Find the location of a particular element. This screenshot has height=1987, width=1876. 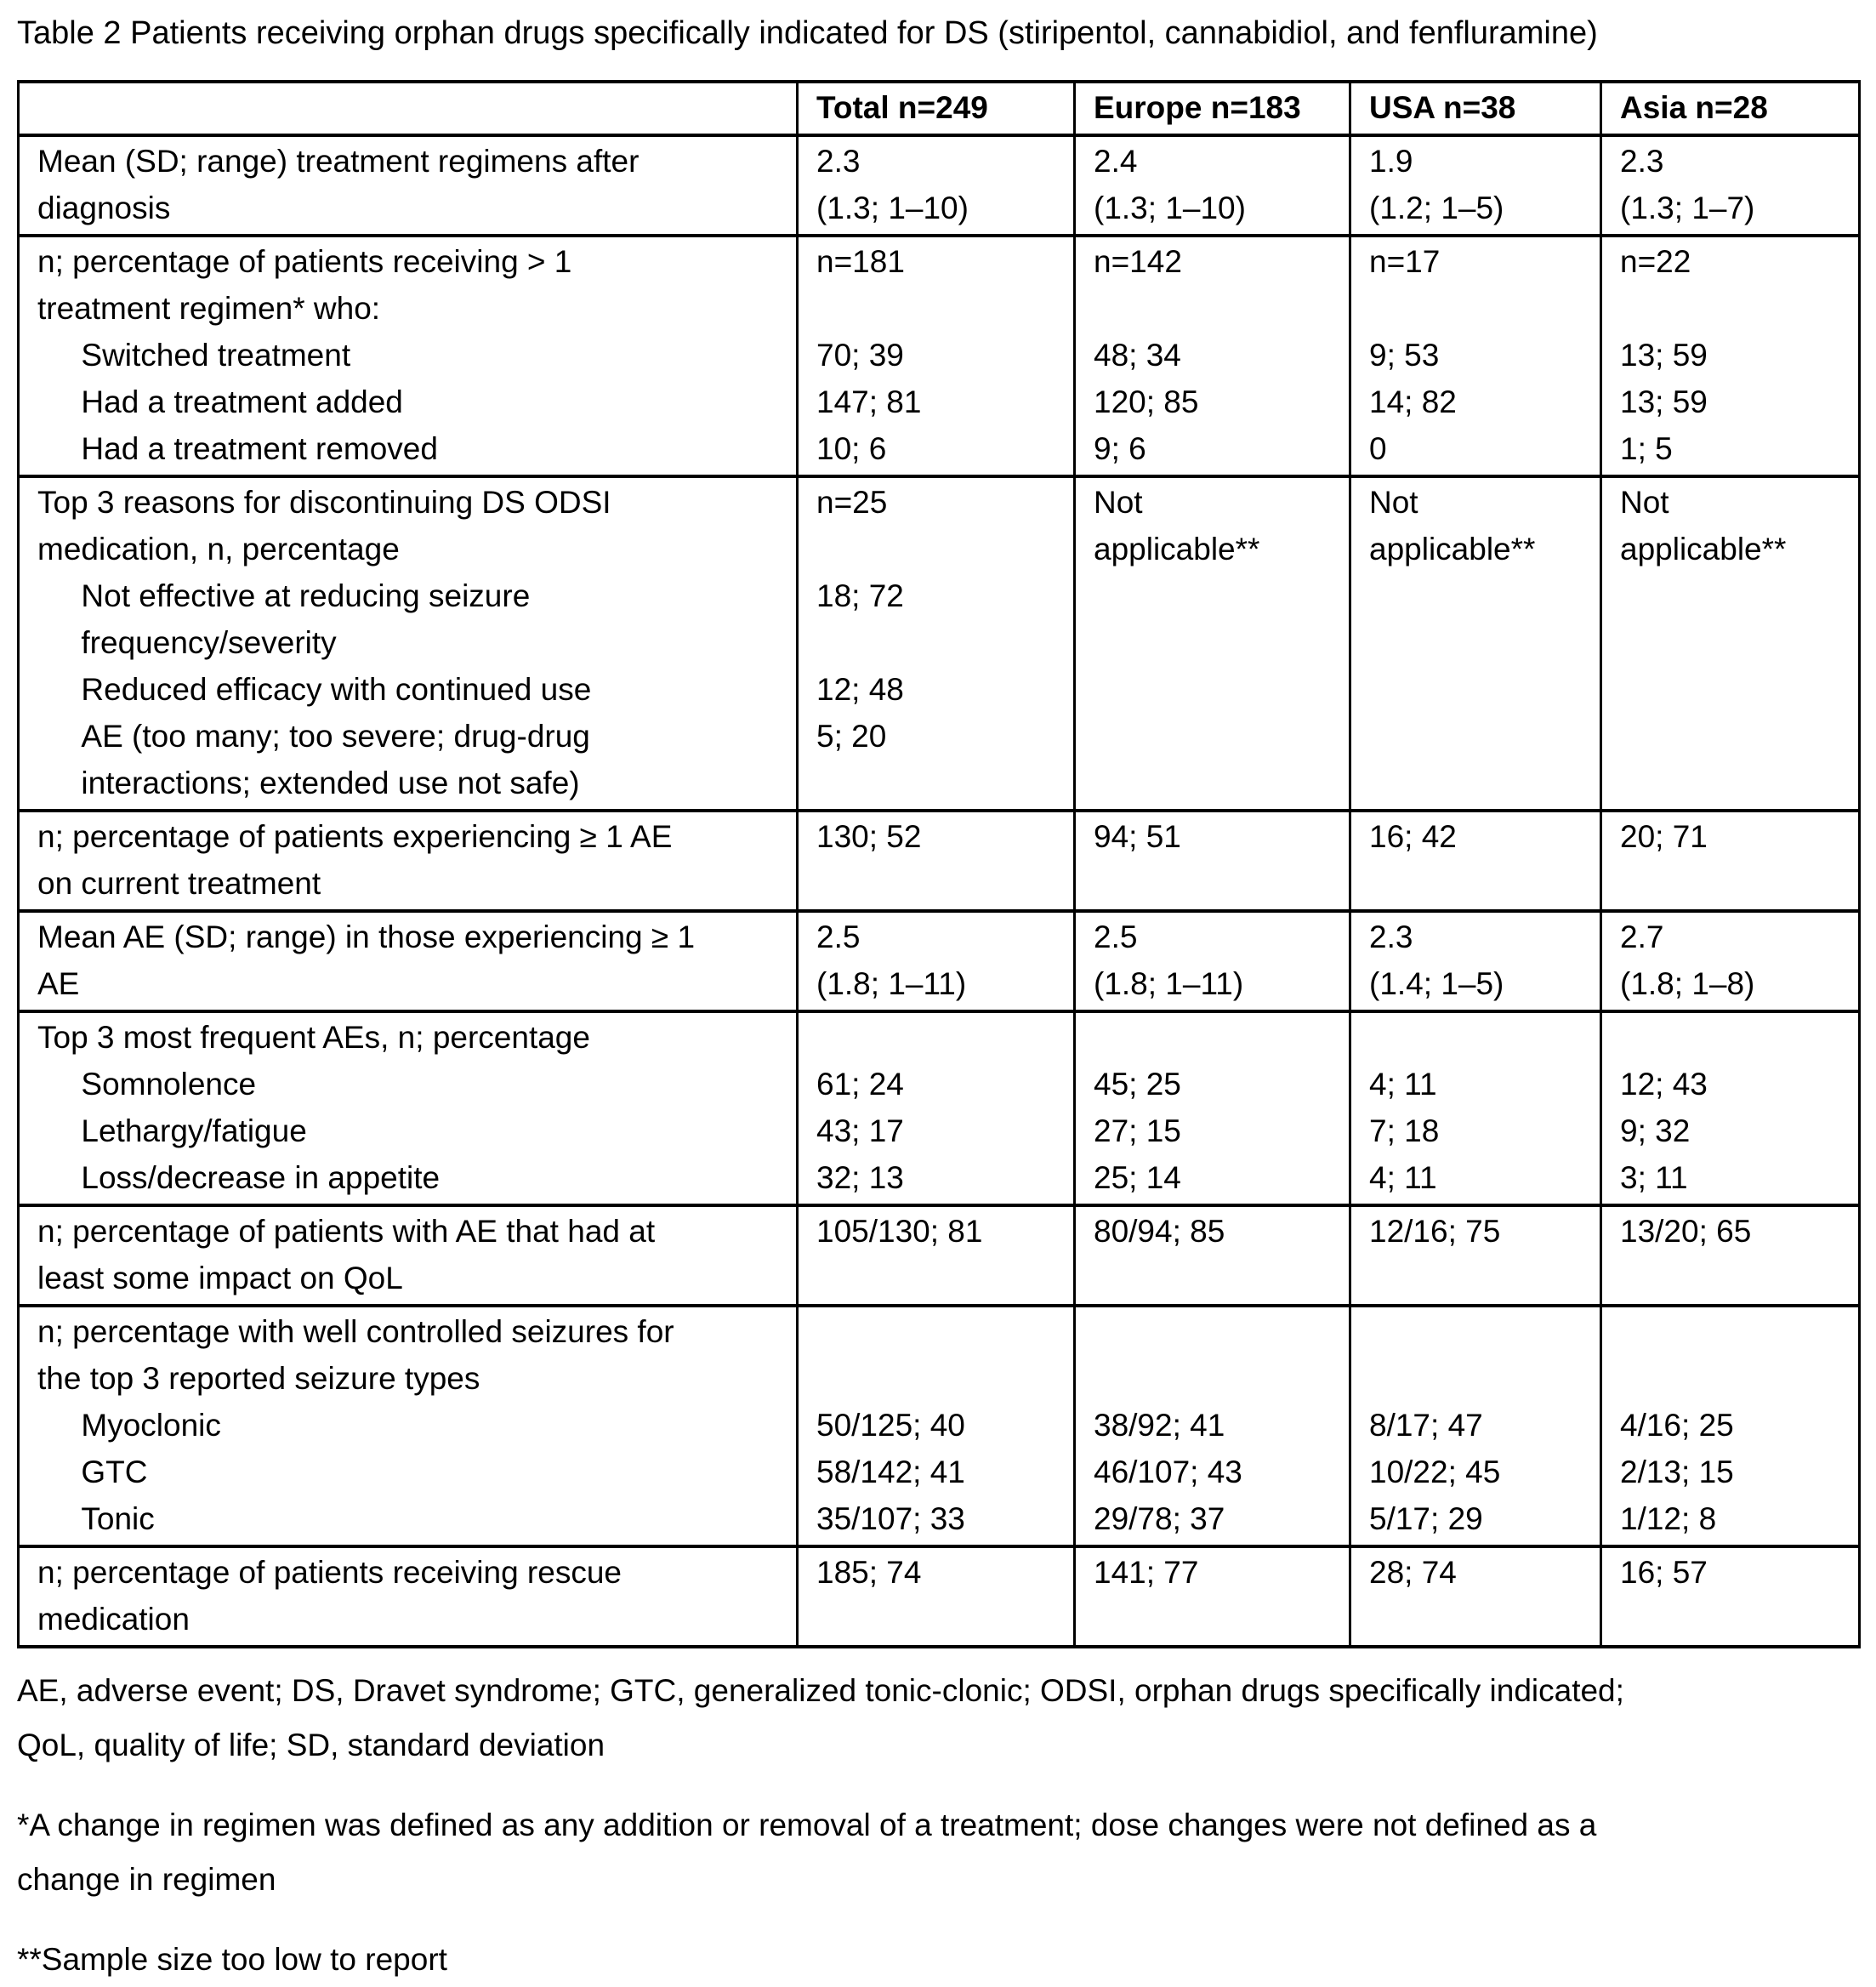

value-cell-total: 61; 24 43; 17 32; 13 is located at coordinates (936, 1108).